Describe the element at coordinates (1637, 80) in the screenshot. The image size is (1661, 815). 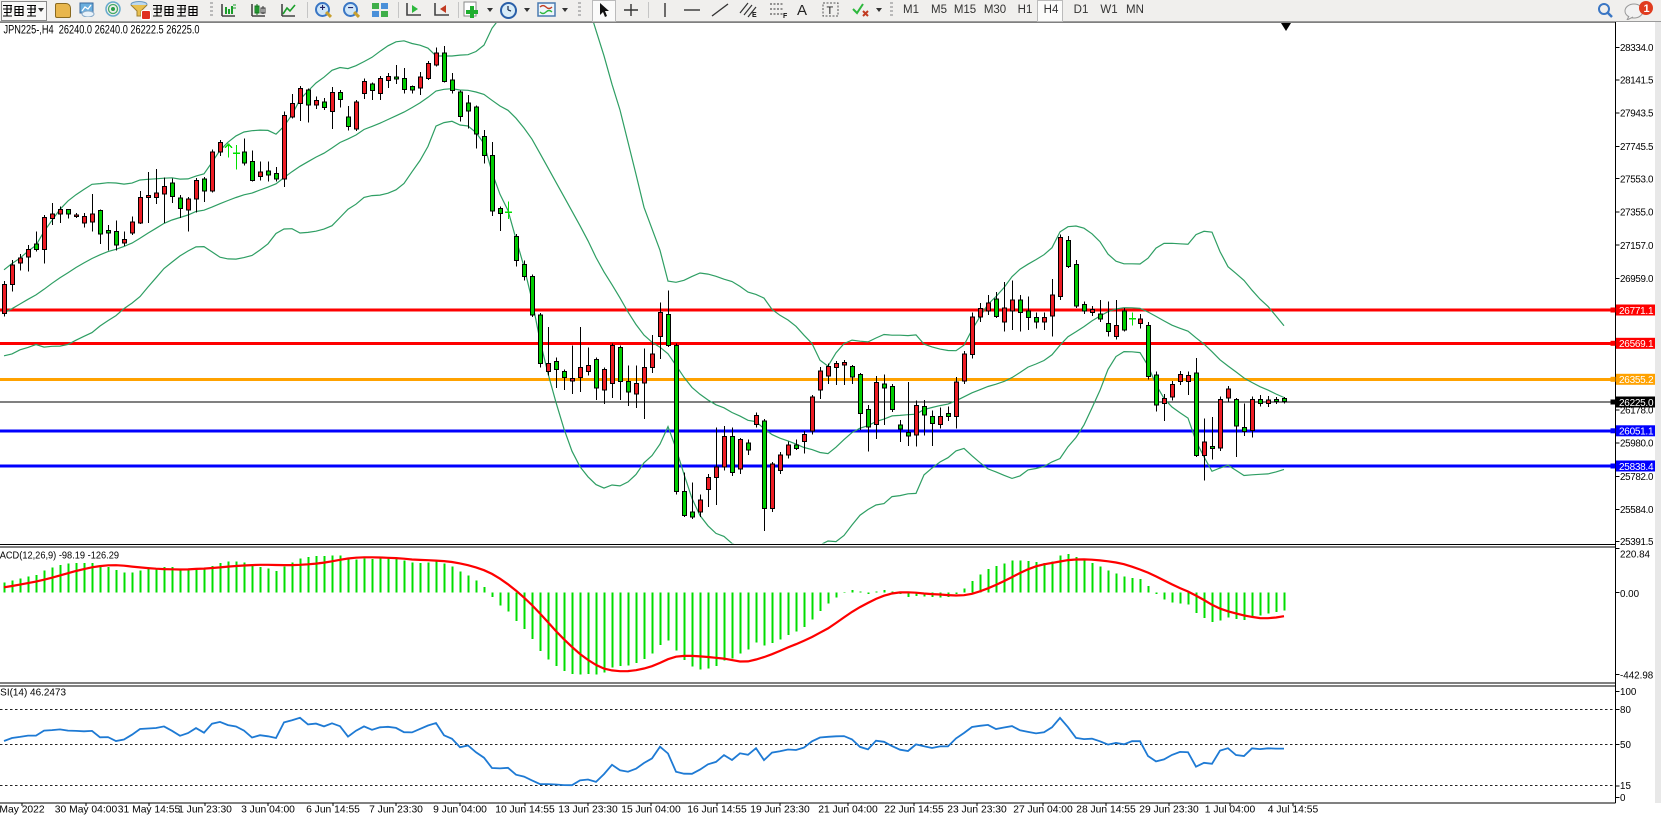
I see `svg-text: 28141.5` at that location.